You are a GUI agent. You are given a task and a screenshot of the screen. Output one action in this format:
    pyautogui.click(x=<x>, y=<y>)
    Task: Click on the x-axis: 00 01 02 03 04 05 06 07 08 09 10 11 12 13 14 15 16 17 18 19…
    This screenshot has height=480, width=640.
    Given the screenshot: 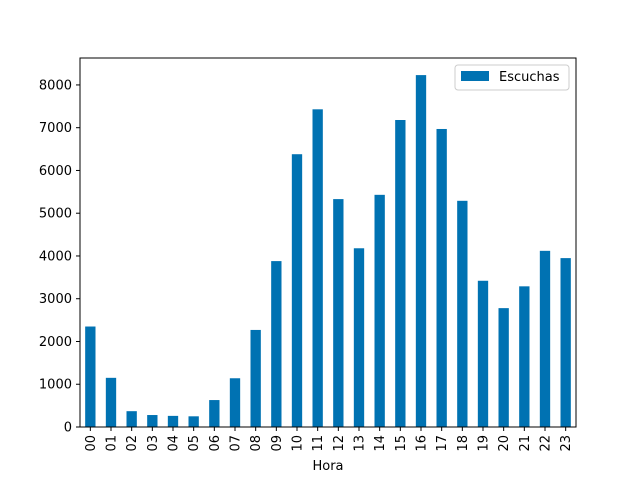 What is the action you would take?
    pyautogui.click(x=329, y=439)
    